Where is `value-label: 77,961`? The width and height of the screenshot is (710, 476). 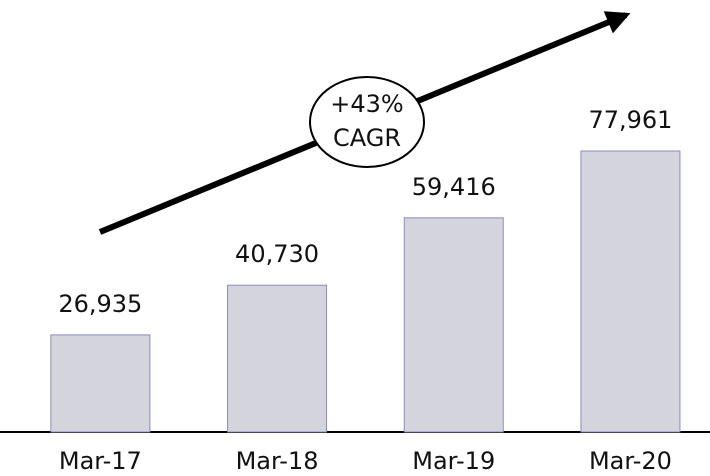 value-label: 77,961 is located at coordinates (630, 120).